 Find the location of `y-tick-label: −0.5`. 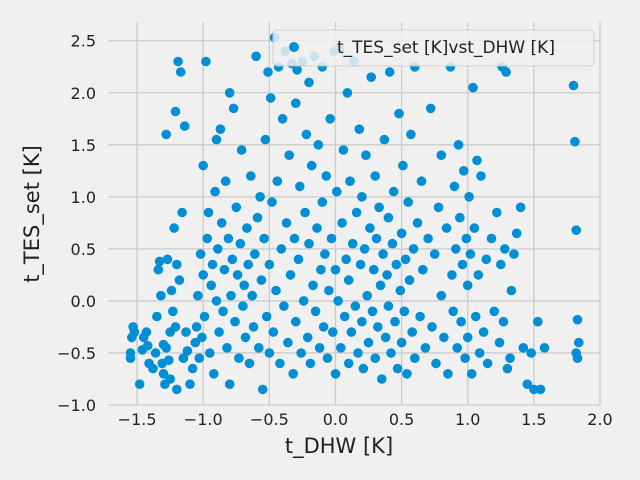

y-tick-label: −0.5 is located at coordinates (76, 353).